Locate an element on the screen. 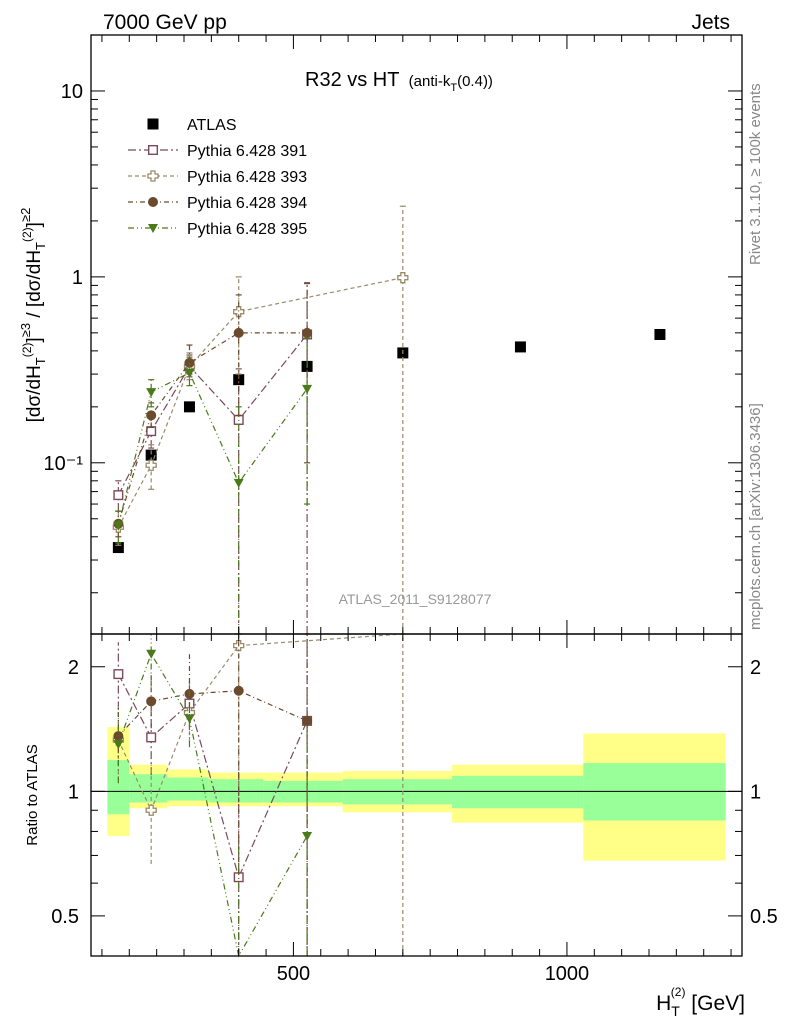 This screenshot has width=786, height=1024. ratio-bands is located at coordinates (416, 794).